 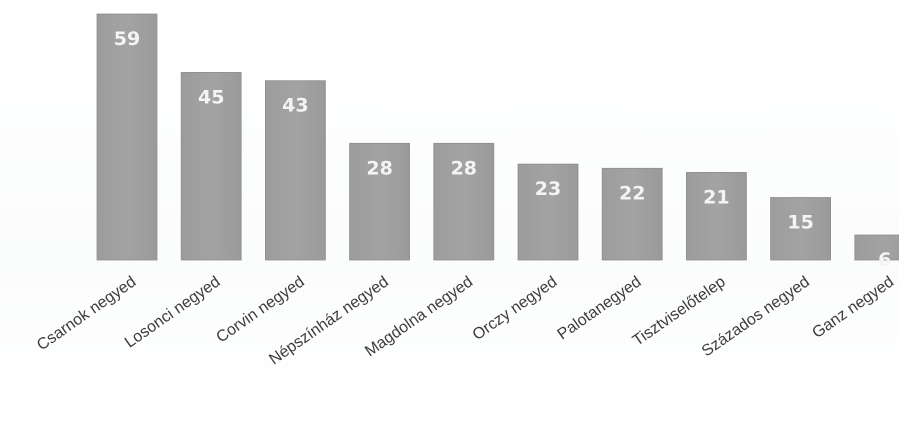 I want to click on category-label-7: Palotanegyed, so click(x=600, y=308).